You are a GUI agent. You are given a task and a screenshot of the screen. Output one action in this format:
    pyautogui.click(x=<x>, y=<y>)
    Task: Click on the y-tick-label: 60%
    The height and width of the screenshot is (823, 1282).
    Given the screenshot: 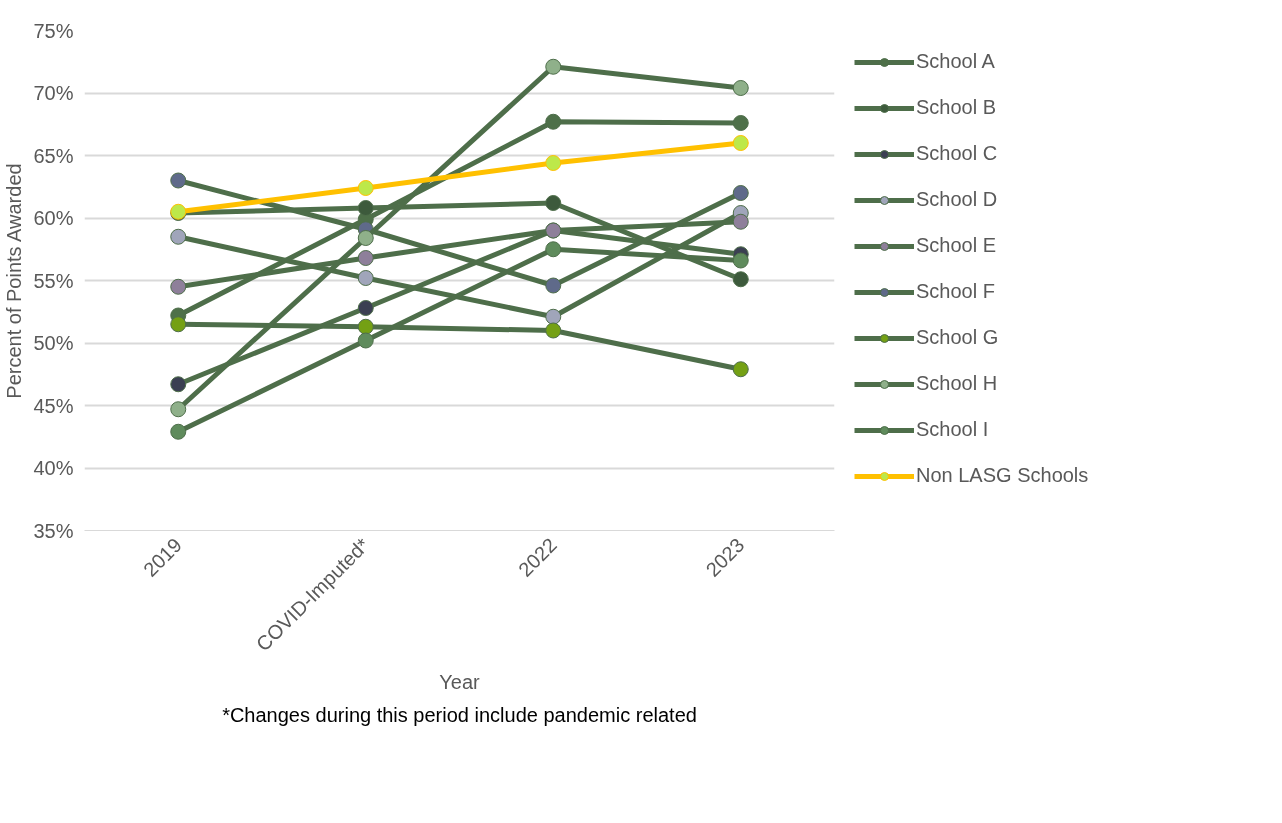 What is the action you would take?
    pyautogui.click(x=53, y=218)
    